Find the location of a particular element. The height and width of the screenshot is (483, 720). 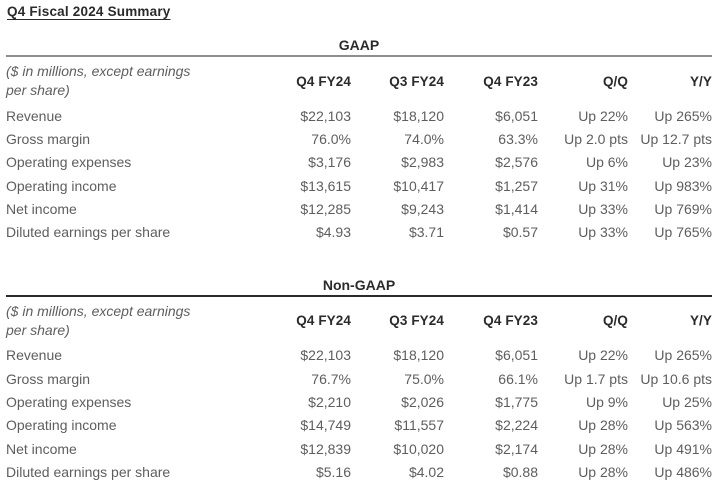

cell-value: 63.3% is located at coordinates (518, 138).